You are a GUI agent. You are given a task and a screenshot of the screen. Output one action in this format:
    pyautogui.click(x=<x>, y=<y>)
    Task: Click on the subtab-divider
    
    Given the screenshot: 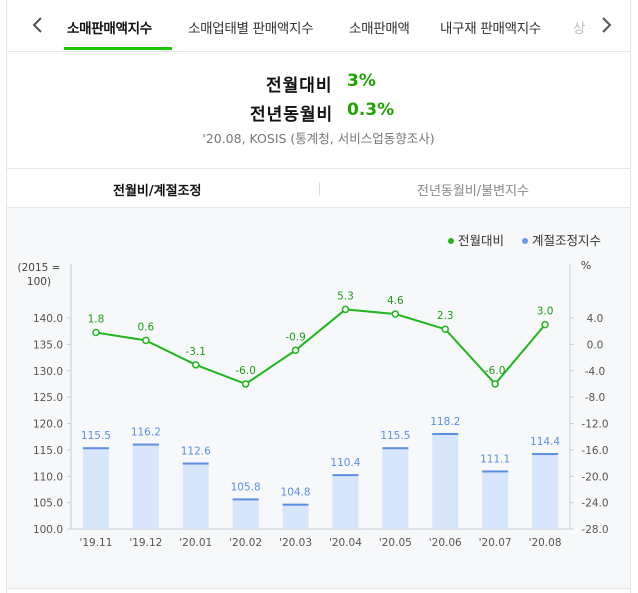 What is the action you would take?
    pyautogui.click(x=319, y=189)
    